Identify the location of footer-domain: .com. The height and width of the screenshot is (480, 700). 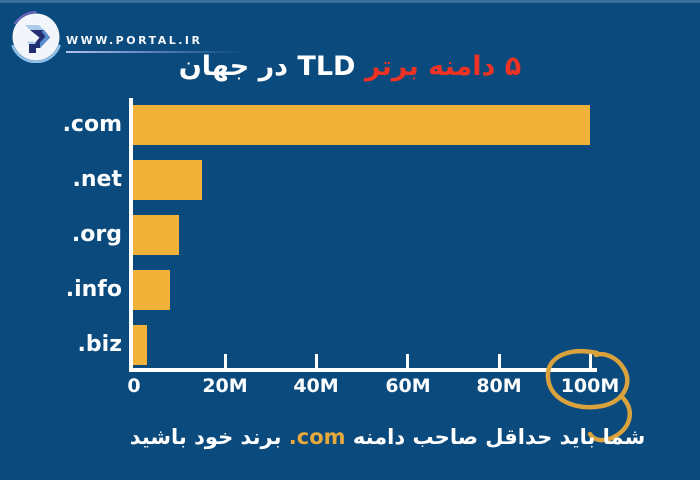
(317, 437).